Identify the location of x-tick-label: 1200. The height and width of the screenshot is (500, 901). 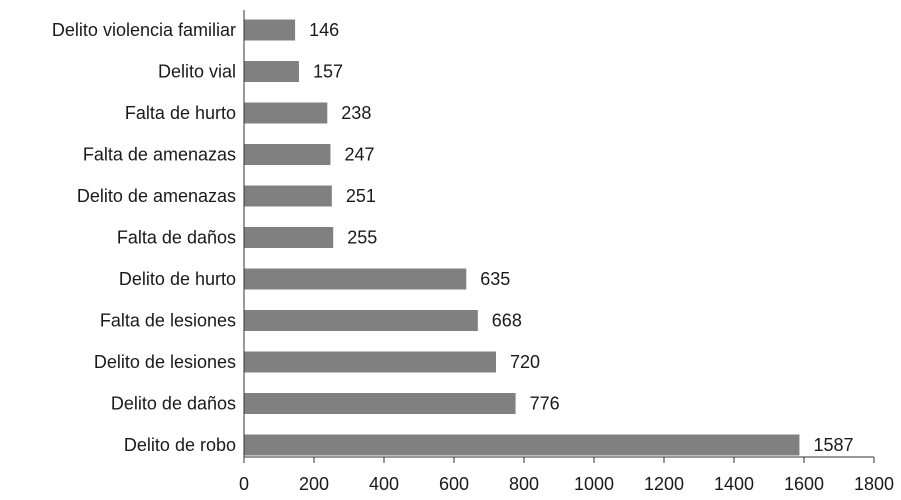
(664, 484).